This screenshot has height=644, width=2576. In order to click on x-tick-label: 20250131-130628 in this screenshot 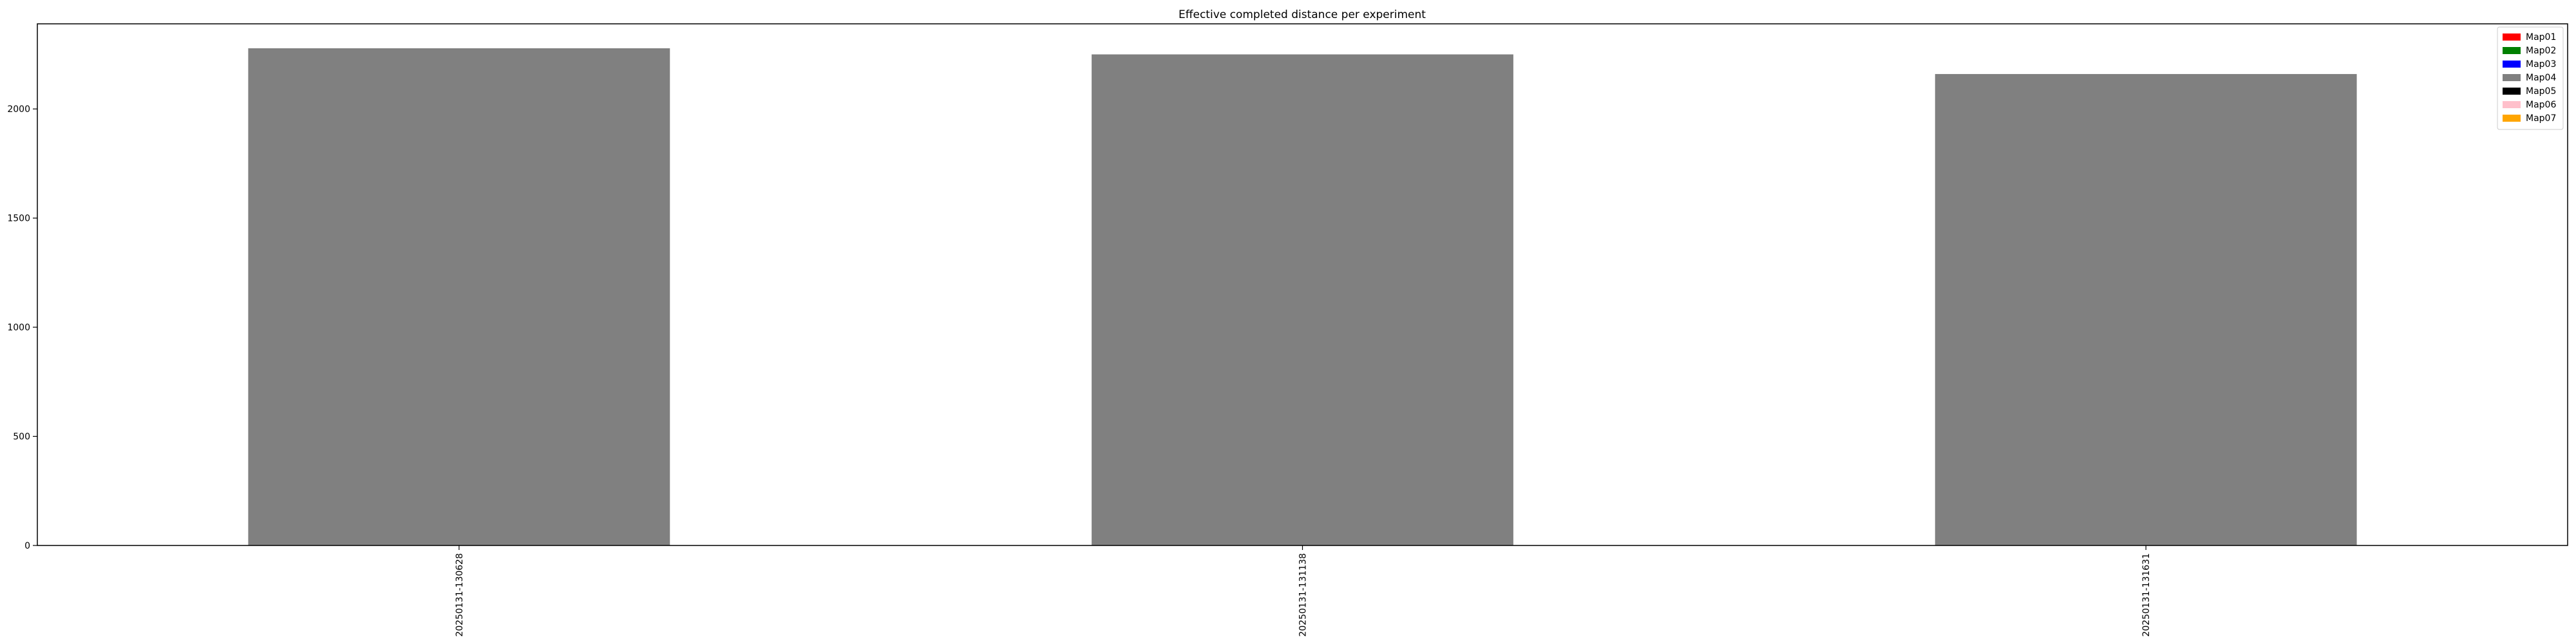, I will do `click(460, 595)`.